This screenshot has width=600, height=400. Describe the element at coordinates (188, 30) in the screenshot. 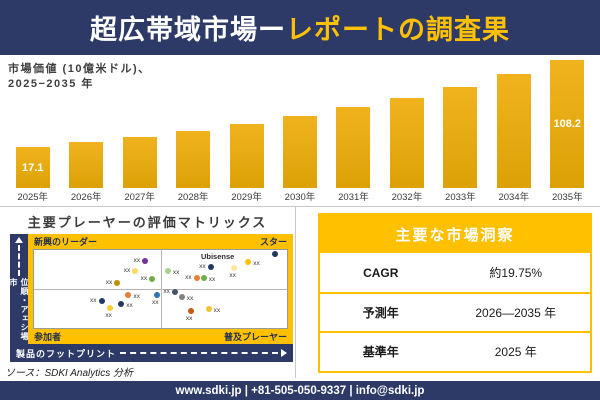

I see `page-title-part1: 超広帯域市場ー` at that location.